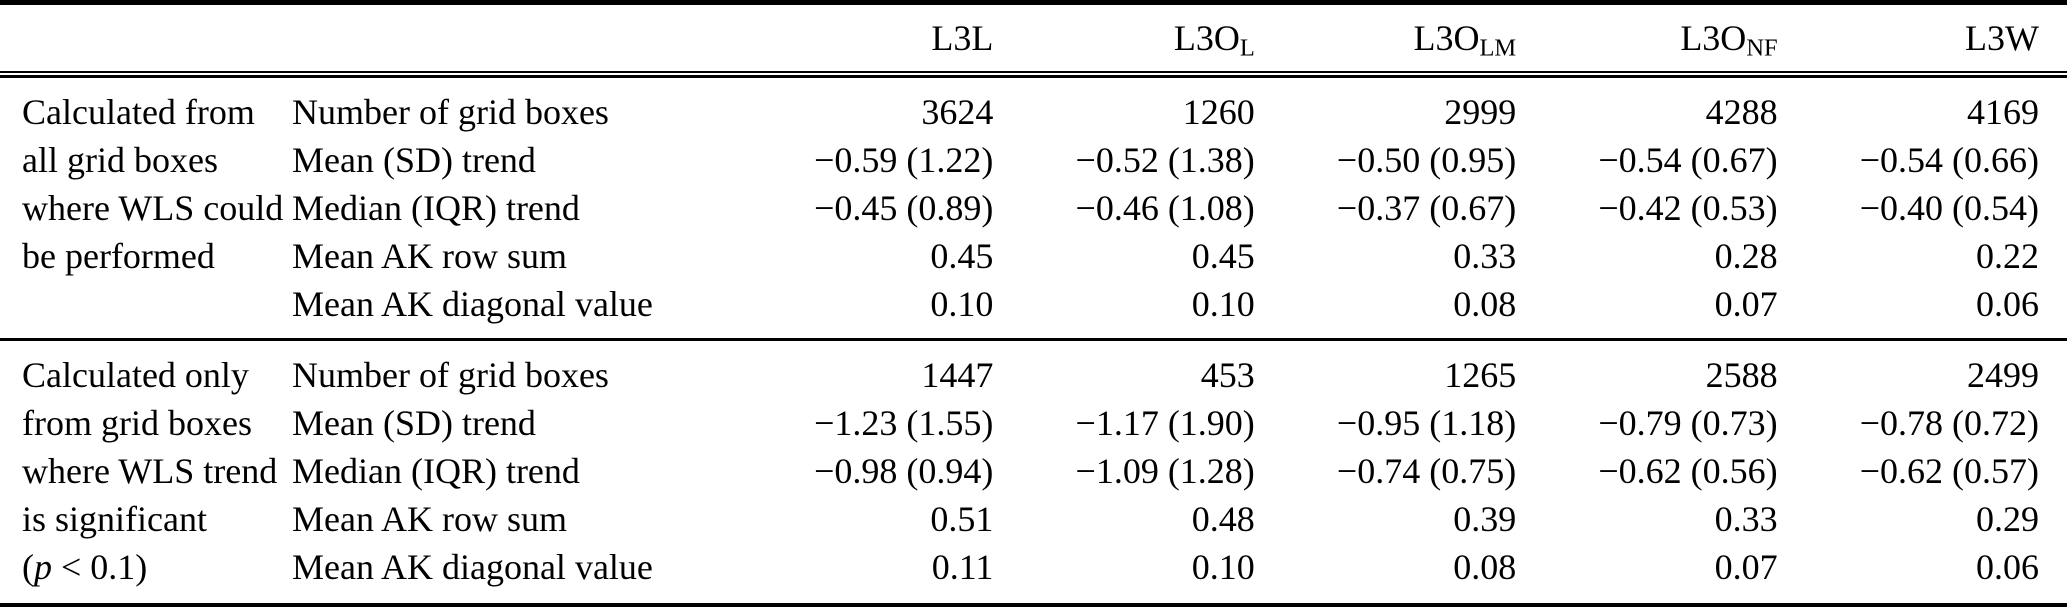 The height and width of the screenshot is (610, 2067). Describe the element at coordinates (1949, 160) in the screenshot. I see `value-cell: −0.54 (0.66)` at that location.